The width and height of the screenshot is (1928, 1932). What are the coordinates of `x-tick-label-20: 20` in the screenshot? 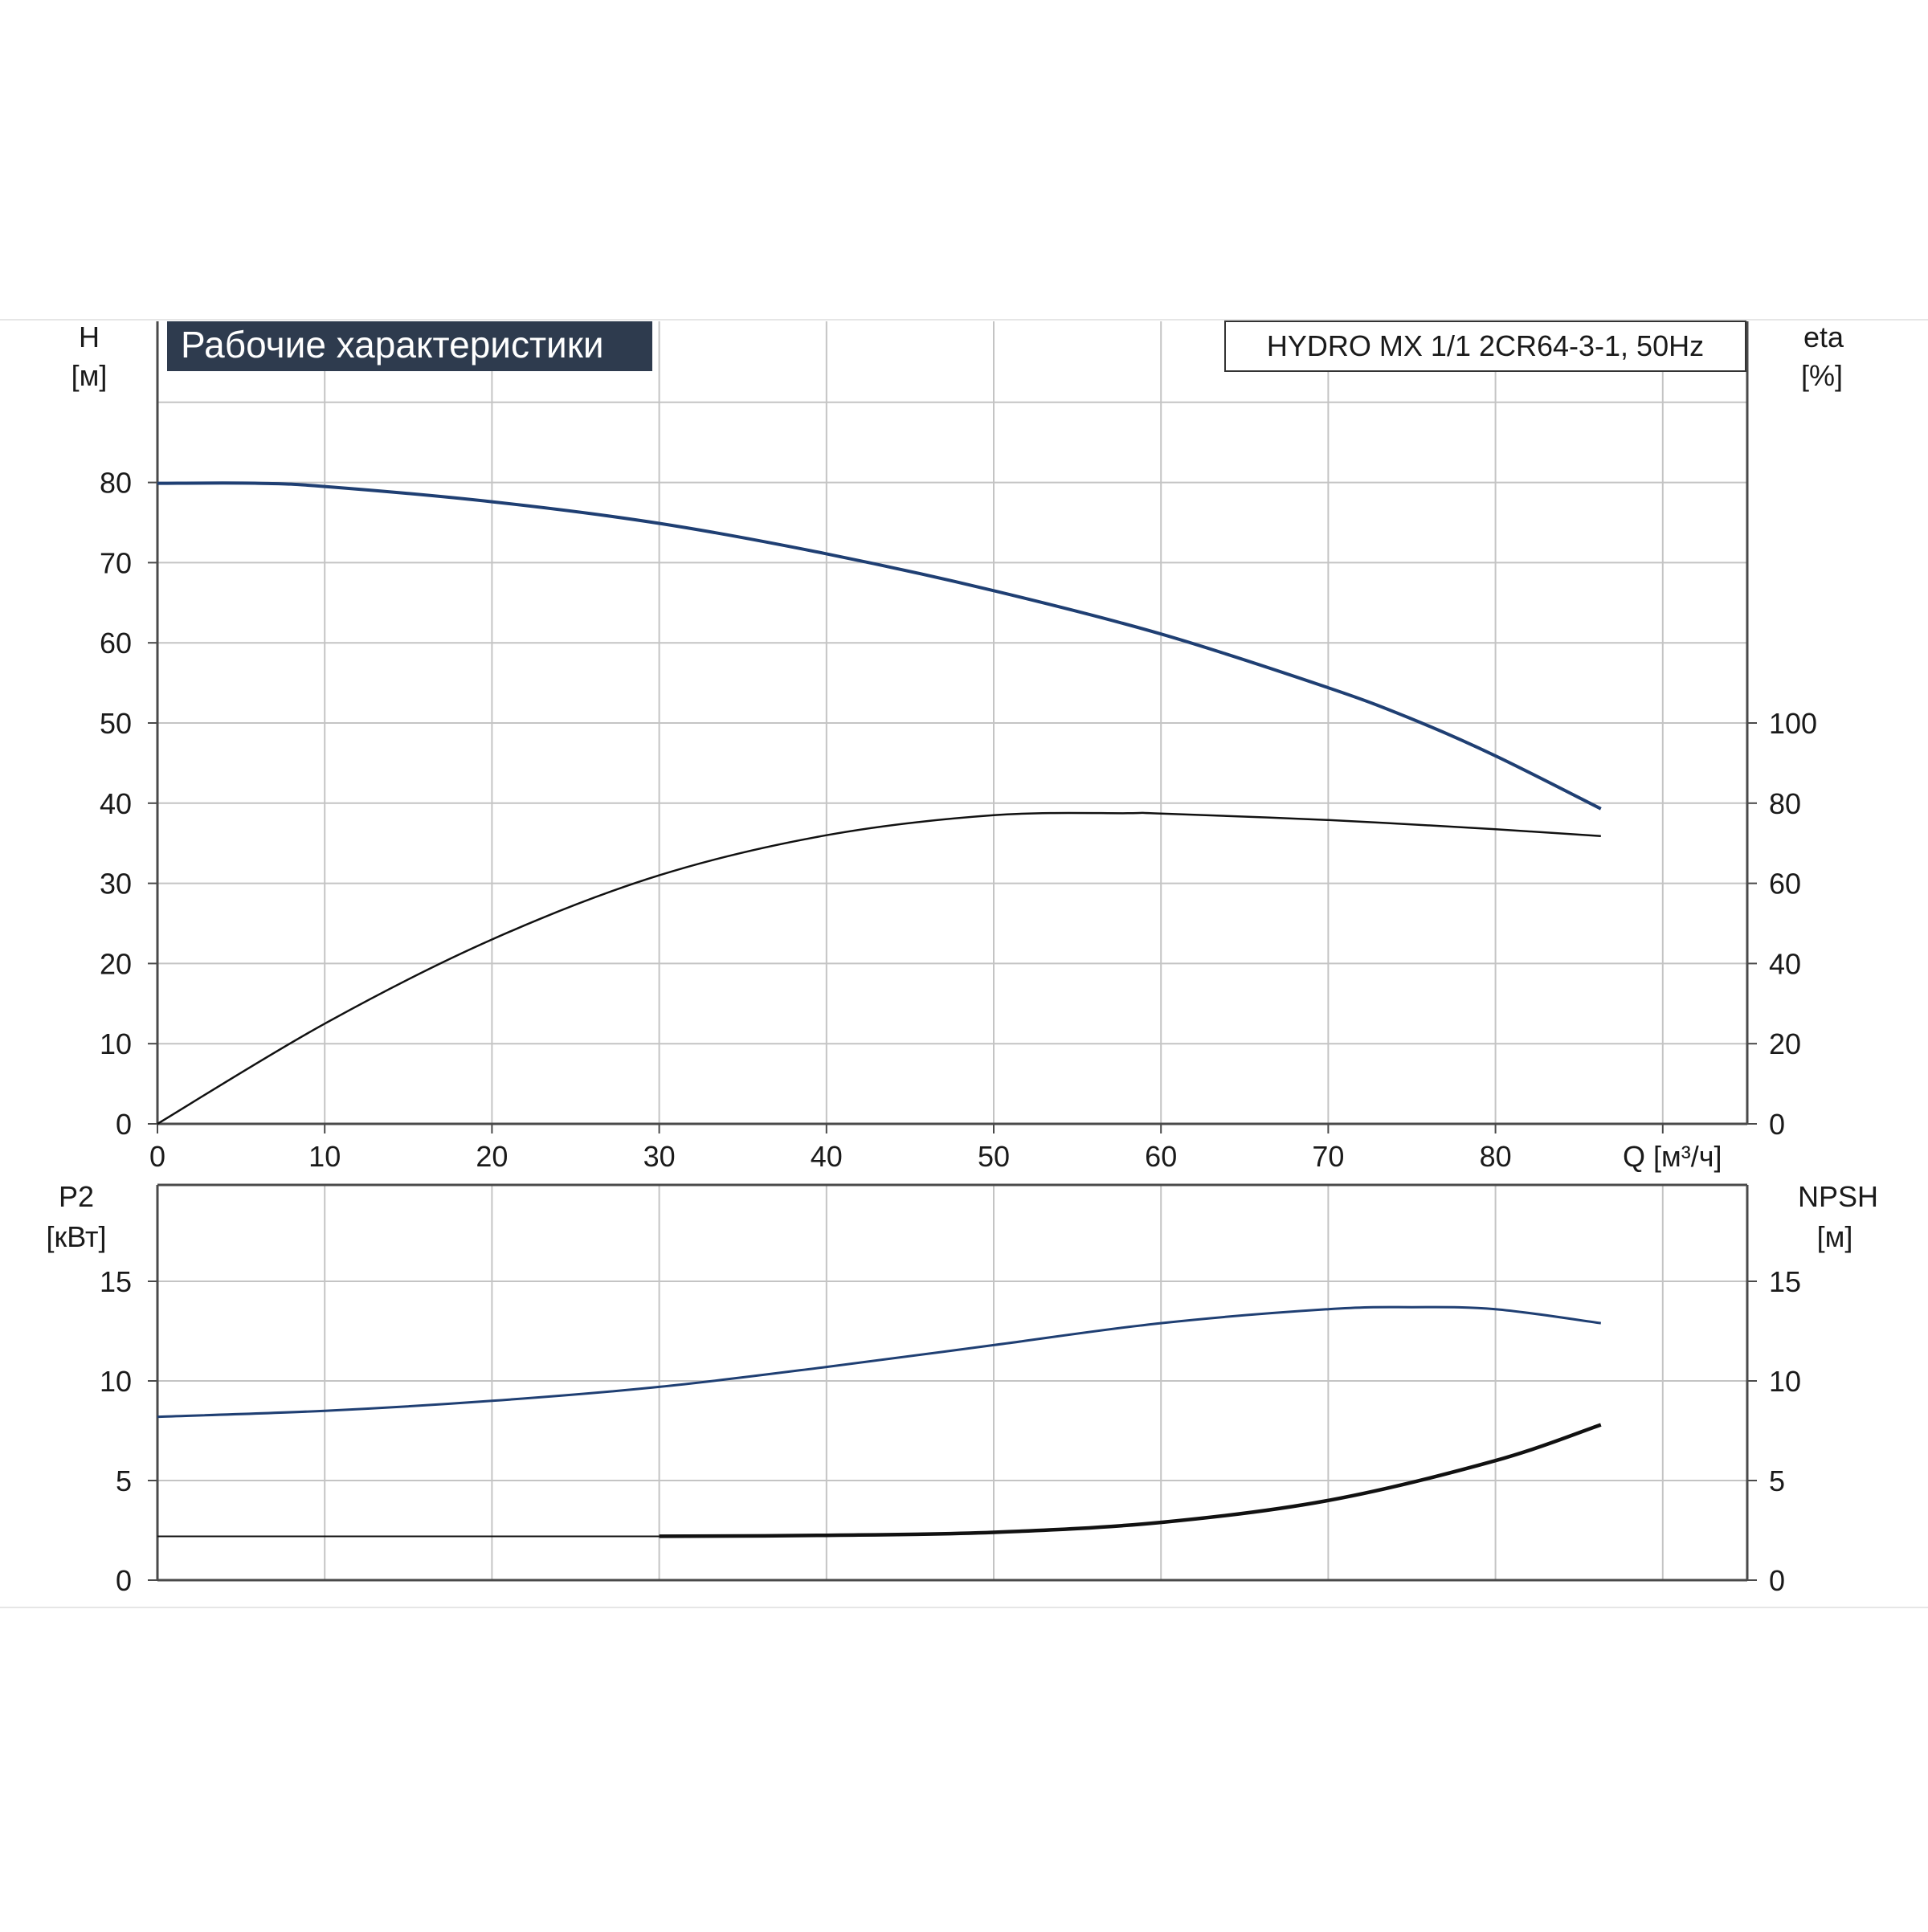 It's located at (492, 1156).